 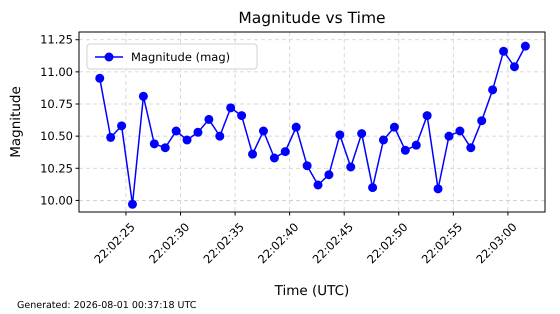 What do you see at coordinates (56, 104) in the screenshot?
I see `y-tick-label: 10.75` at bounding box center [56, 104].